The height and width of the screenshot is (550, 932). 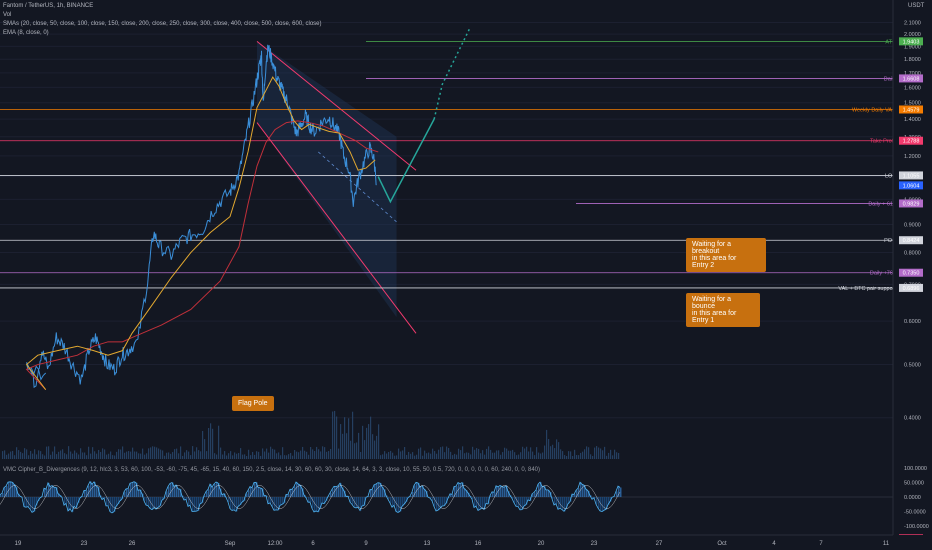 I want to click on level-name: Daily + 618, so click(x=882, y=204).